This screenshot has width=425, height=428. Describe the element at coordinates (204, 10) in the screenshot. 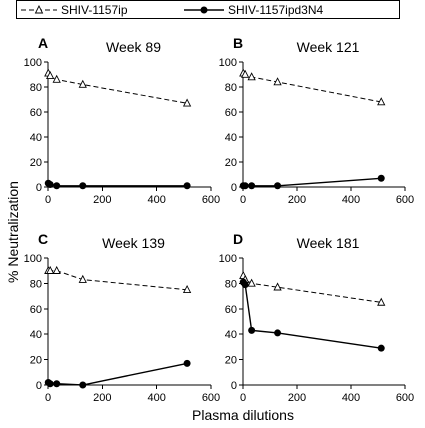

I see `legend-marker-circle` at that location.